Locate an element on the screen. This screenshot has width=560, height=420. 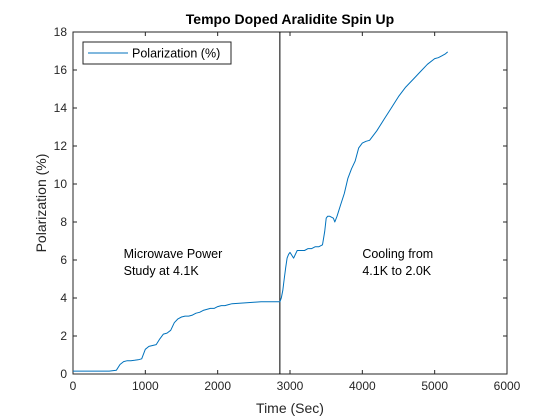
y-tick-label-7: 14 is located at coordinates (61, 108).